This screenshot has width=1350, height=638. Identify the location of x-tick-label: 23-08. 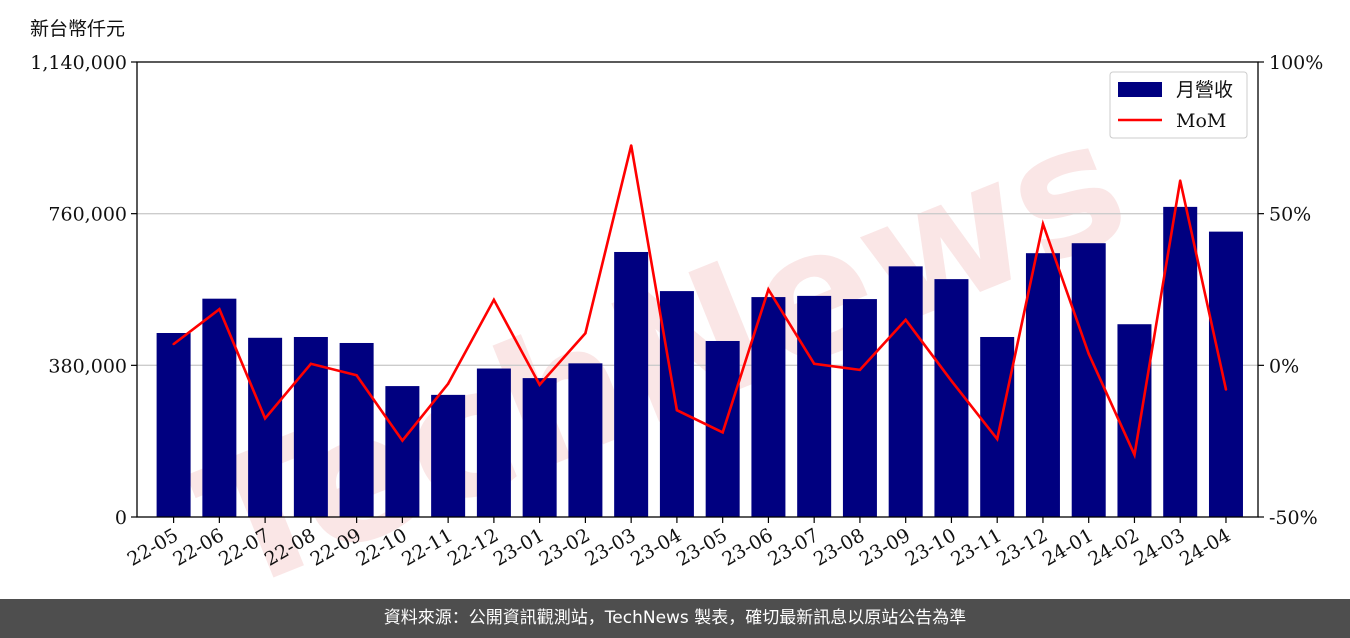
(839, 547).